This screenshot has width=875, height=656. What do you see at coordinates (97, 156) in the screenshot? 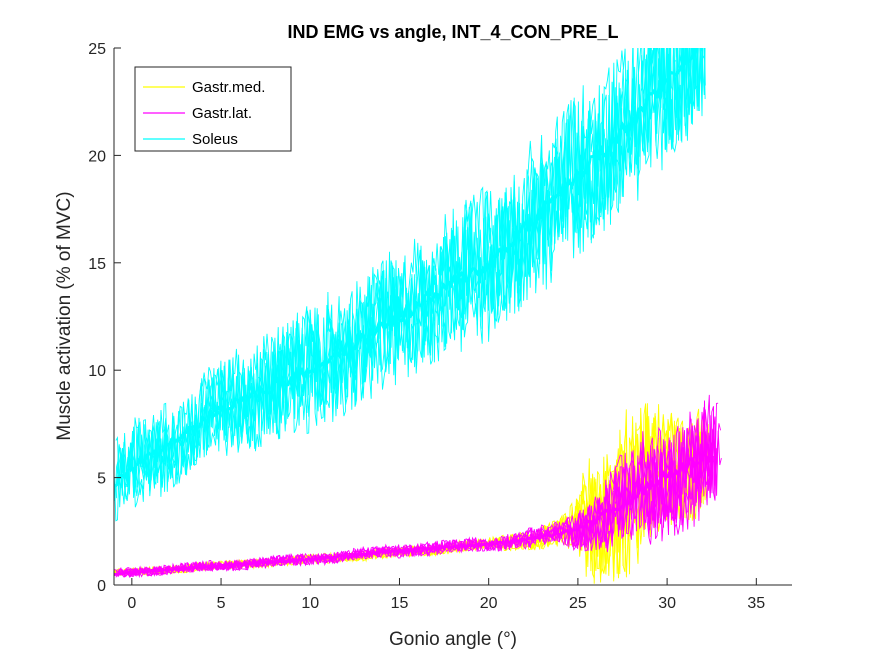
I see `y-tick-label: 20` at bounding box center [97, 156].